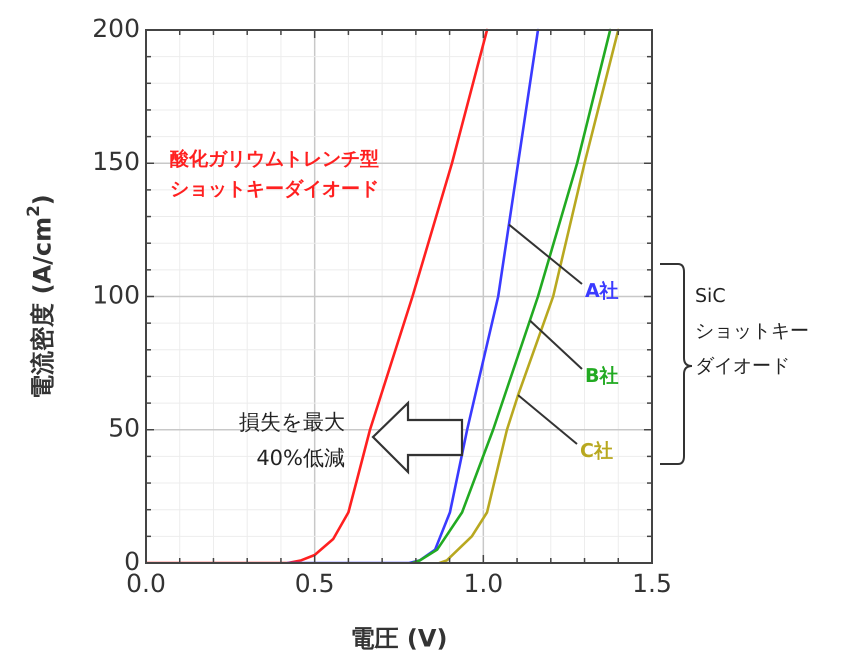  Describe the element at coordinates (601, 376) in the screenshot. I see `text: B社` at that location.